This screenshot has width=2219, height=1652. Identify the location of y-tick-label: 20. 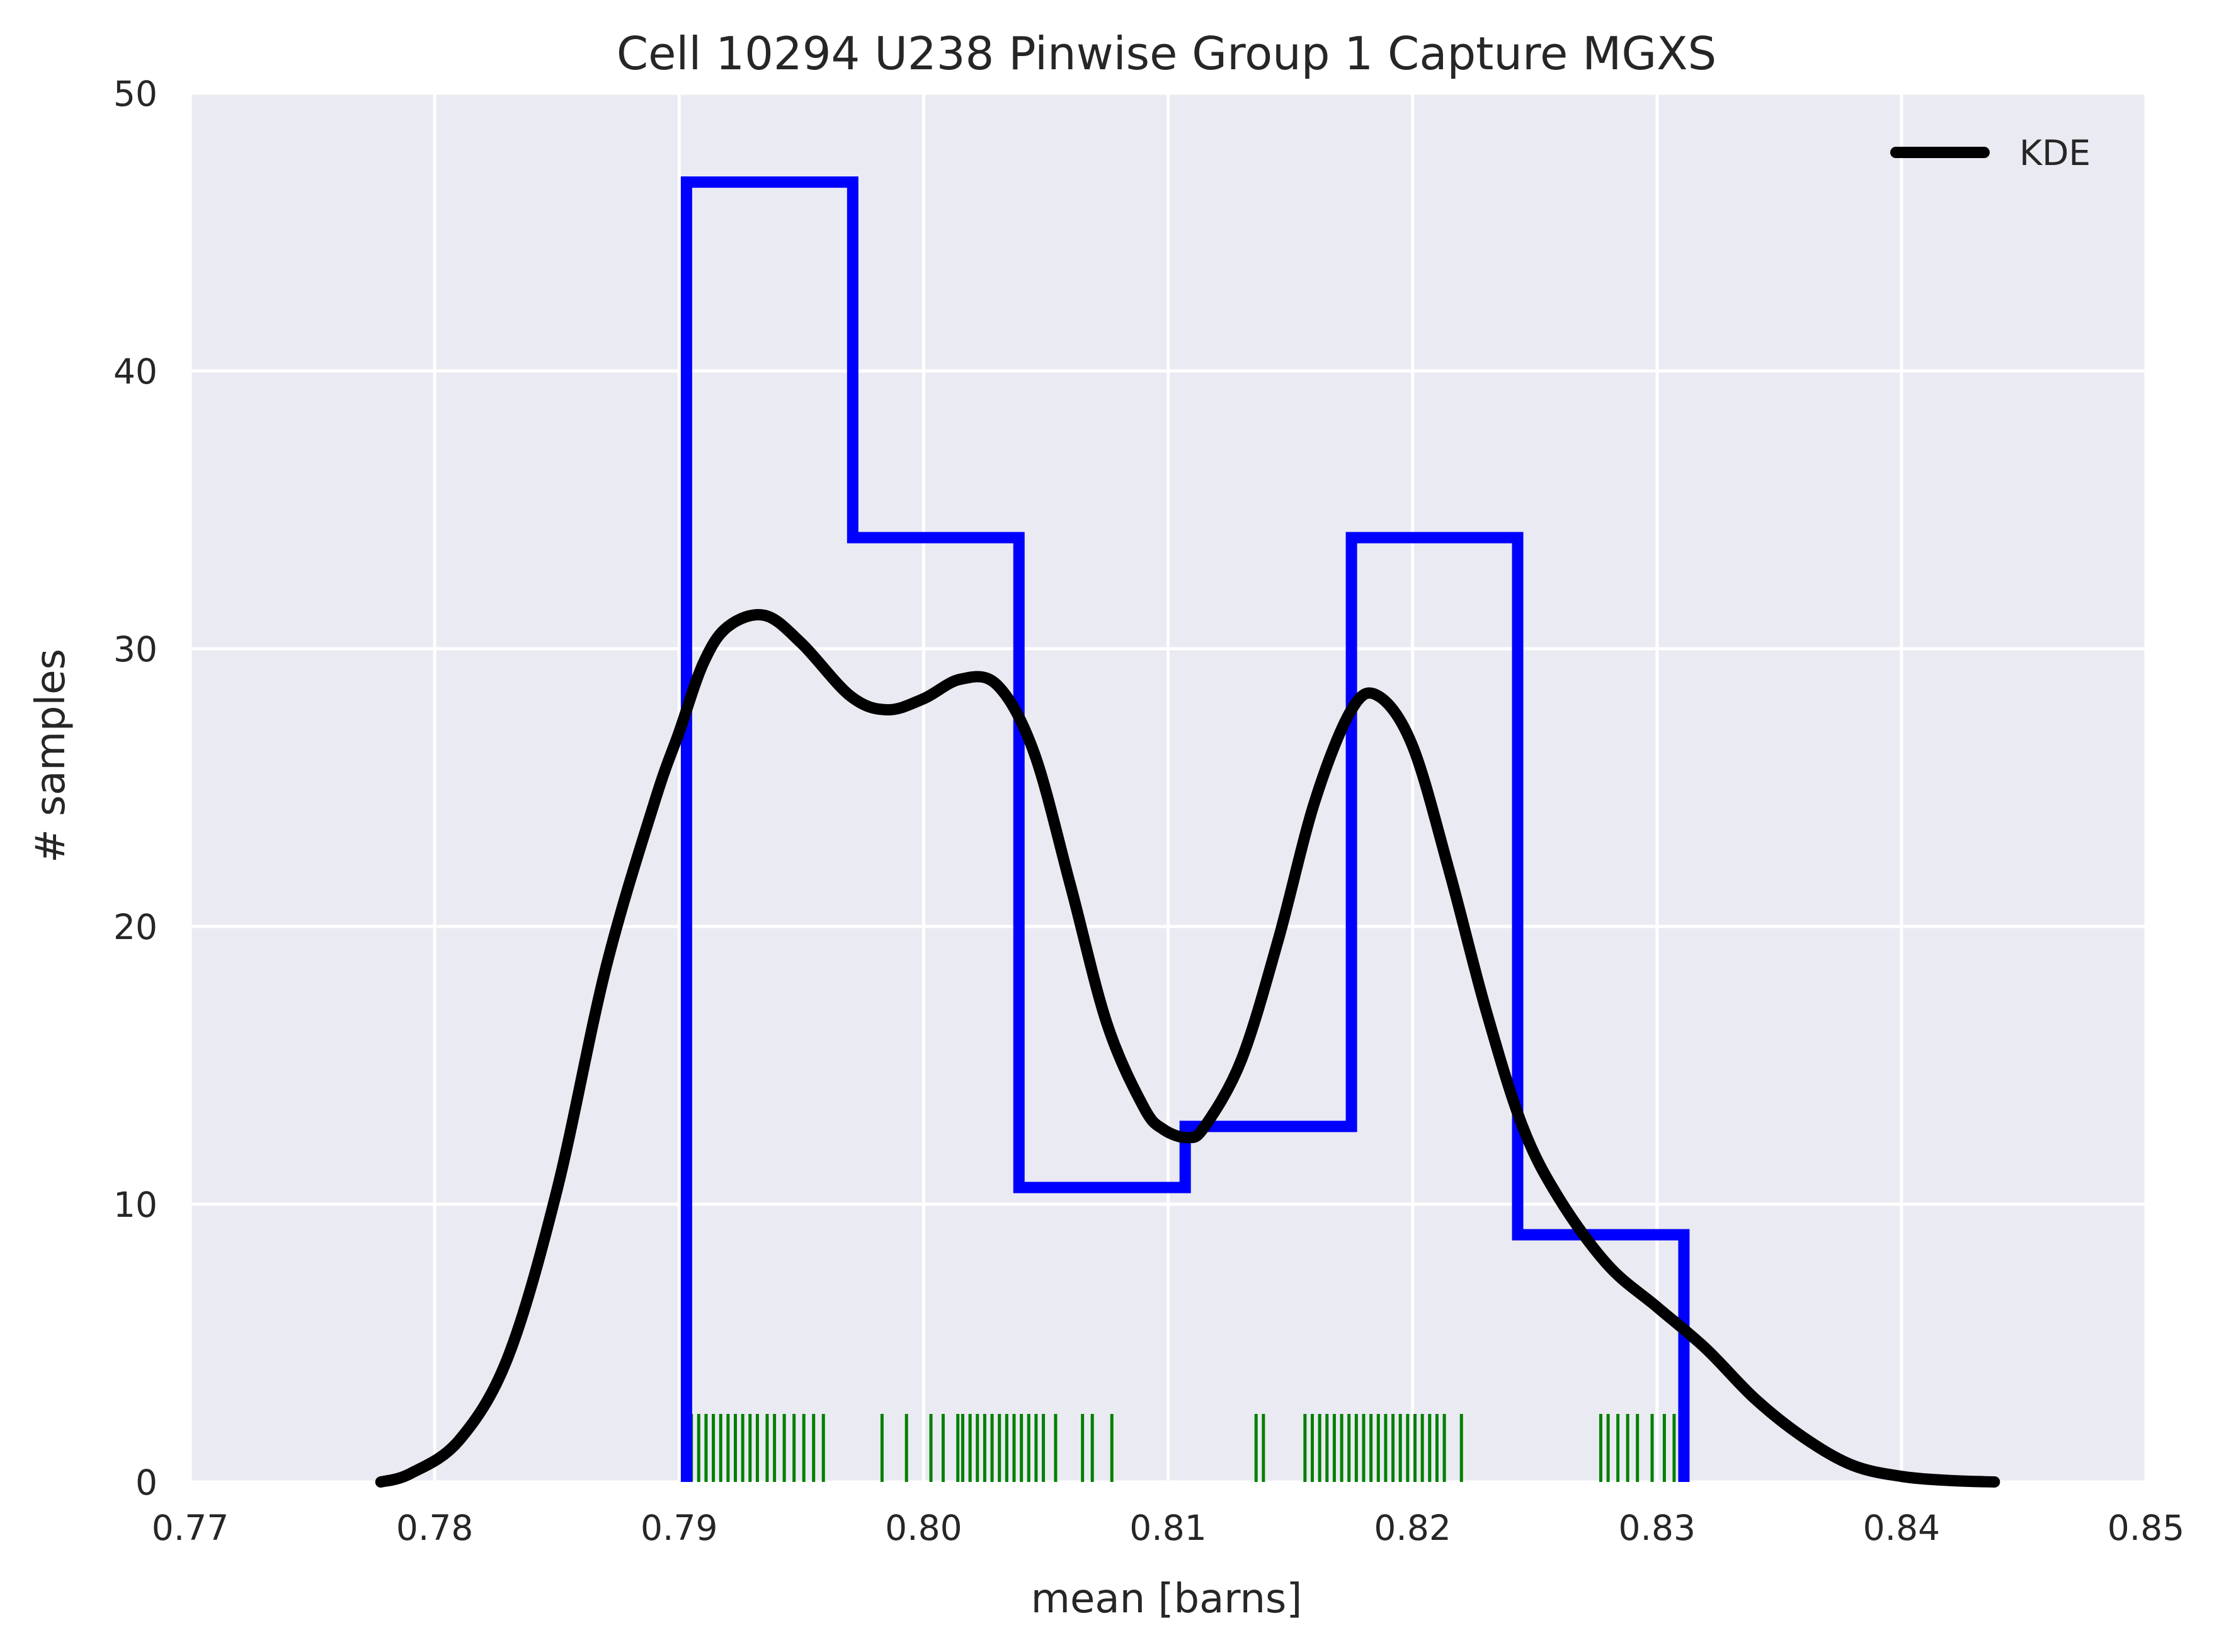
(135, 927).